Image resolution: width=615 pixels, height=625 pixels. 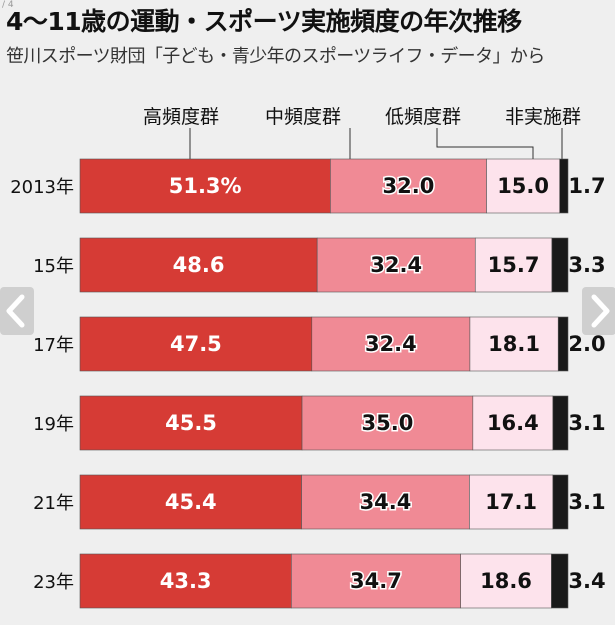 What do you see at coordinates (423, 117) in the screenshot?
I see `legend-label-low: 低頻度群` at bounding box center [423, 117].